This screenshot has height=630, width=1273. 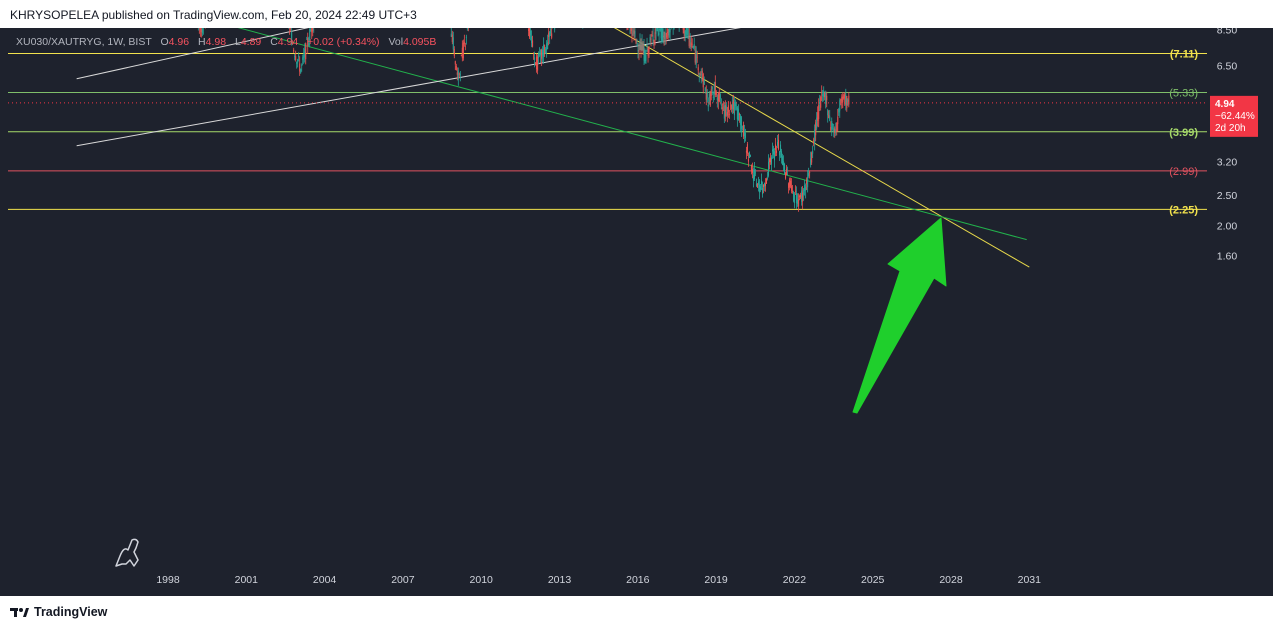 What do you see at coordinates (71, 612) in the screenshot?
I see `tradingview-brand: TradingView` at bounding box center [71, 612].